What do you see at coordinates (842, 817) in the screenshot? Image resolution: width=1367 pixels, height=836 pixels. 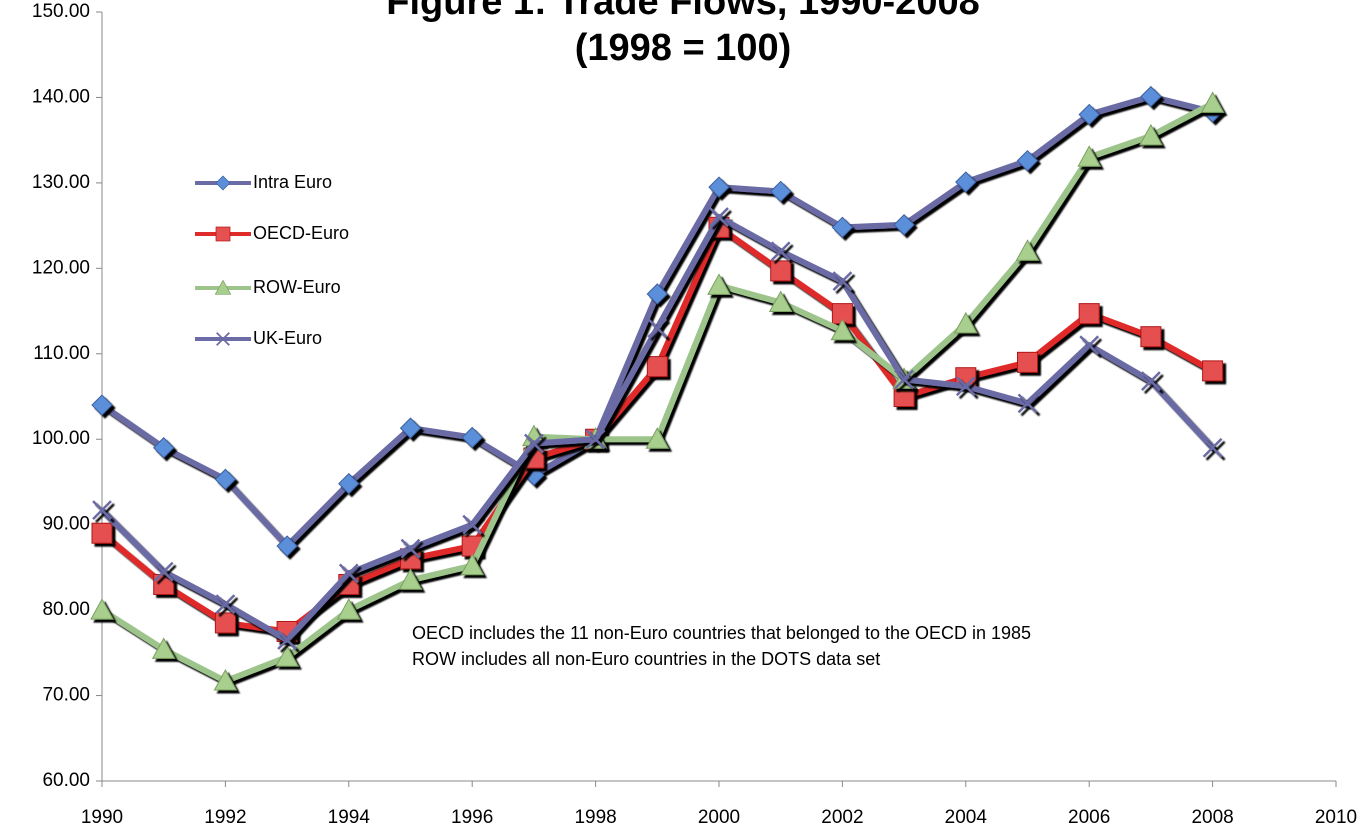 I see `x-tick-label: 2002` at bounding box center [842, 817].